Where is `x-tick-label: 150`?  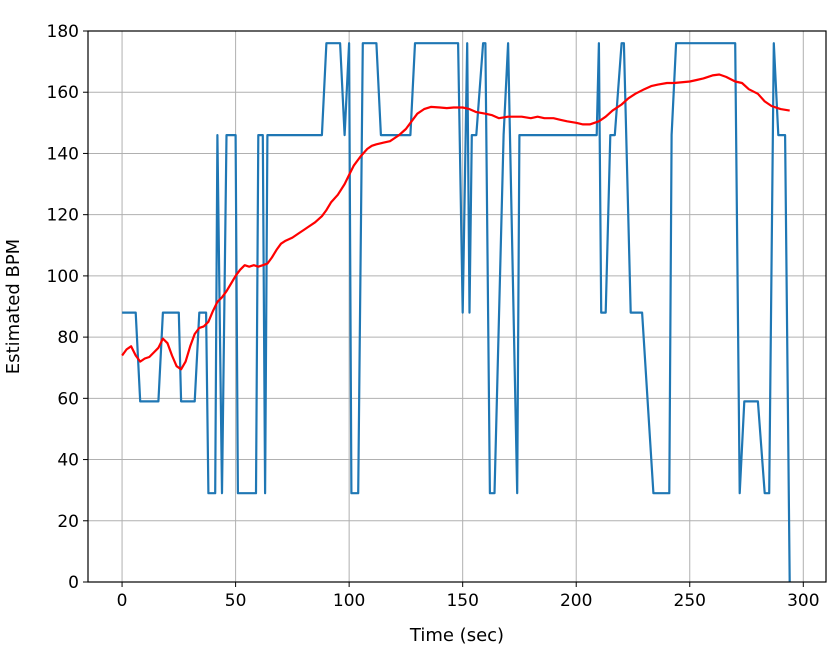 x-tick-label: 150 is located at coordinates (462, 601).